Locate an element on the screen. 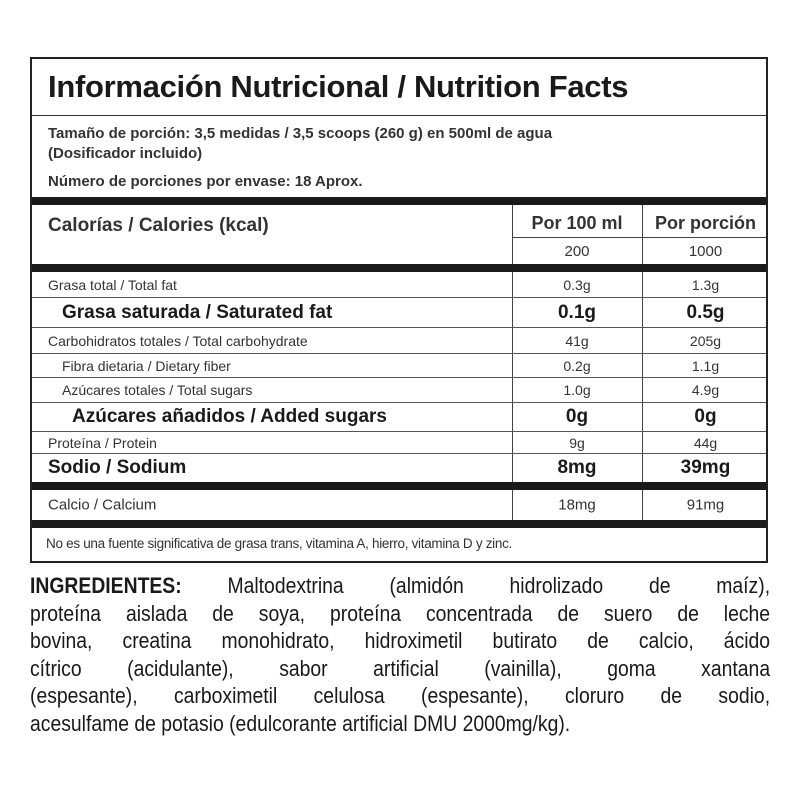 The height and width of the screenshot is (800, 800). nutrient-per-serving: 91mg is located at coordinates (705, 505).